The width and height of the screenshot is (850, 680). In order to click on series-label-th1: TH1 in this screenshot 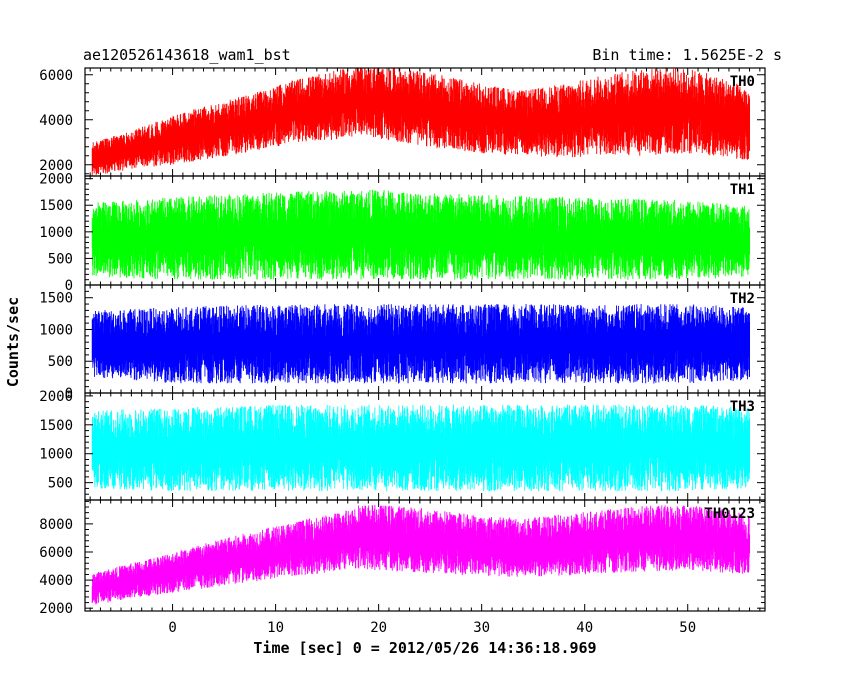, I will do `click(742, 190)`.